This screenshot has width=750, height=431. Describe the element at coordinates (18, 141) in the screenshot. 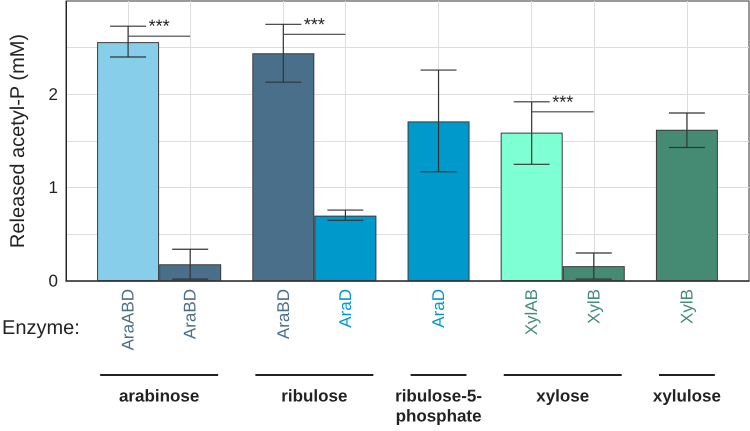

I see `y-axis-title: Released acetyl-P (mM)` at that location.